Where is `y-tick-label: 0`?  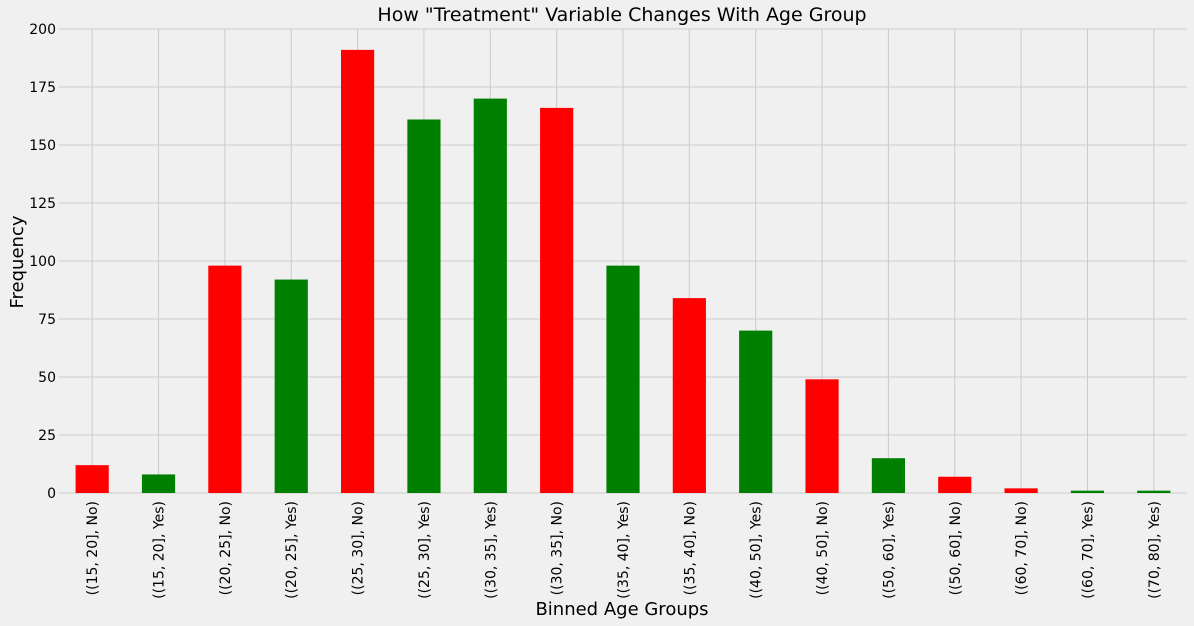 y-tick-label: 0 is located at coordinates (51, 494).